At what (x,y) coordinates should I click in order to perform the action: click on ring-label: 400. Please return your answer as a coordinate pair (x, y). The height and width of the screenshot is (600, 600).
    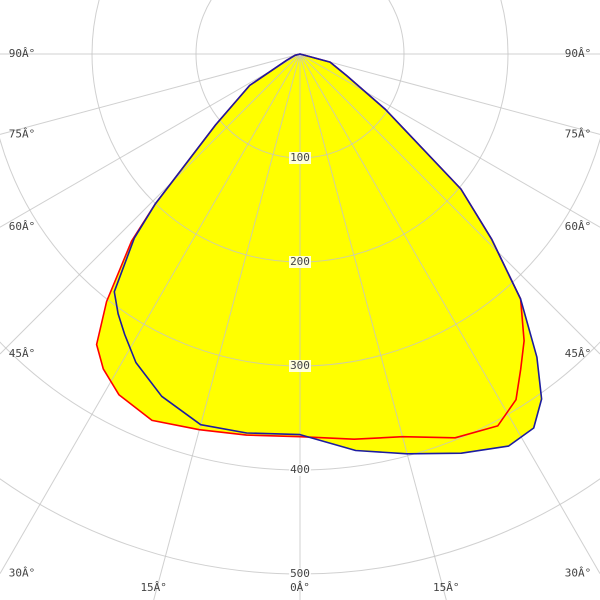
    Looking at the image, I should click on (300, 469).